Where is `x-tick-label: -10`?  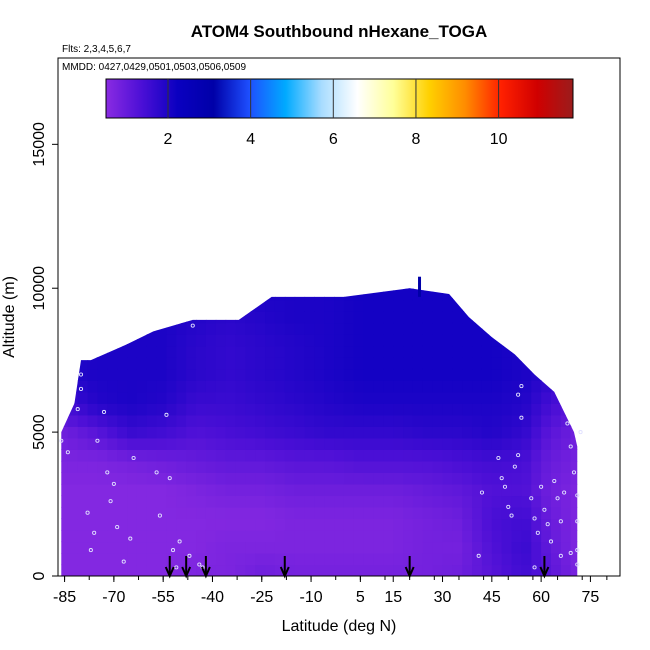 x-tick-label: -10 is located at coordinates (311, 597).